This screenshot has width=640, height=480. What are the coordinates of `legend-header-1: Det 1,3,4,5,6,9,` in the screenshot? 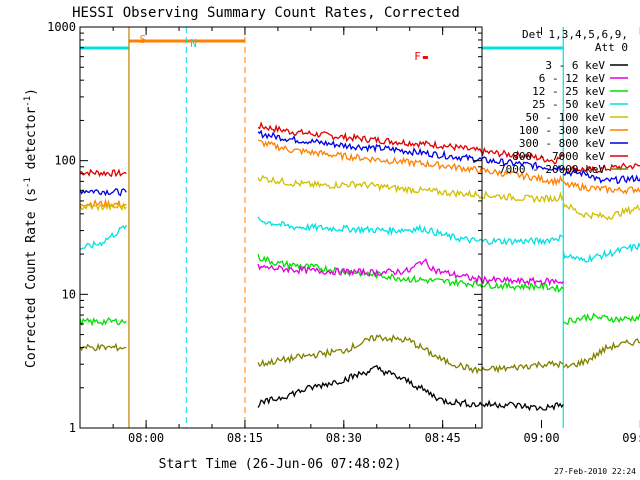 It's located at (575, 34).